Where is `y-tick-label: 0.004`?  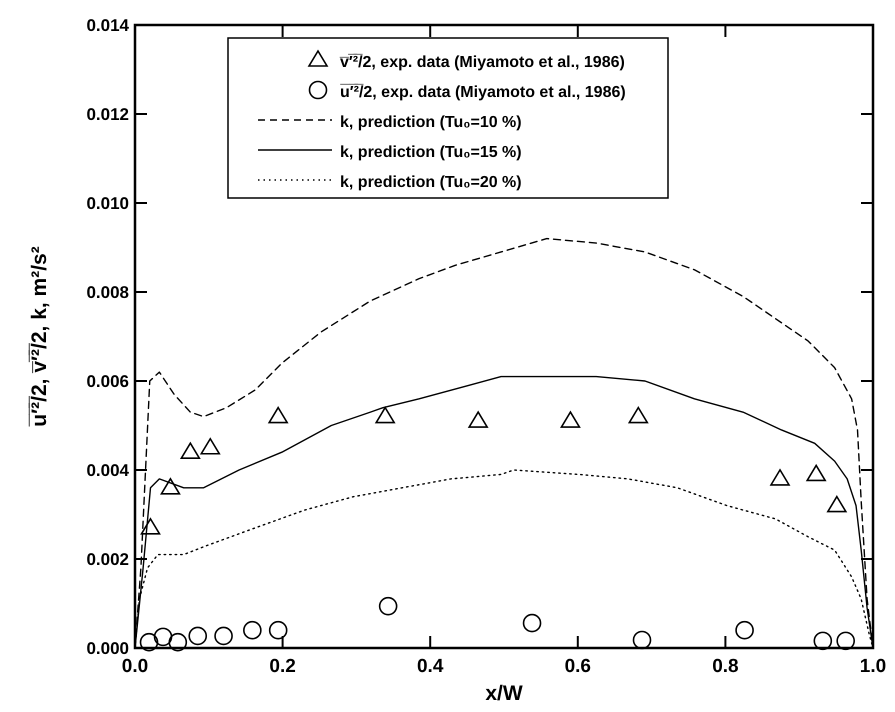
y-tick-label: 0.004 is located at coordinates (108, 470).